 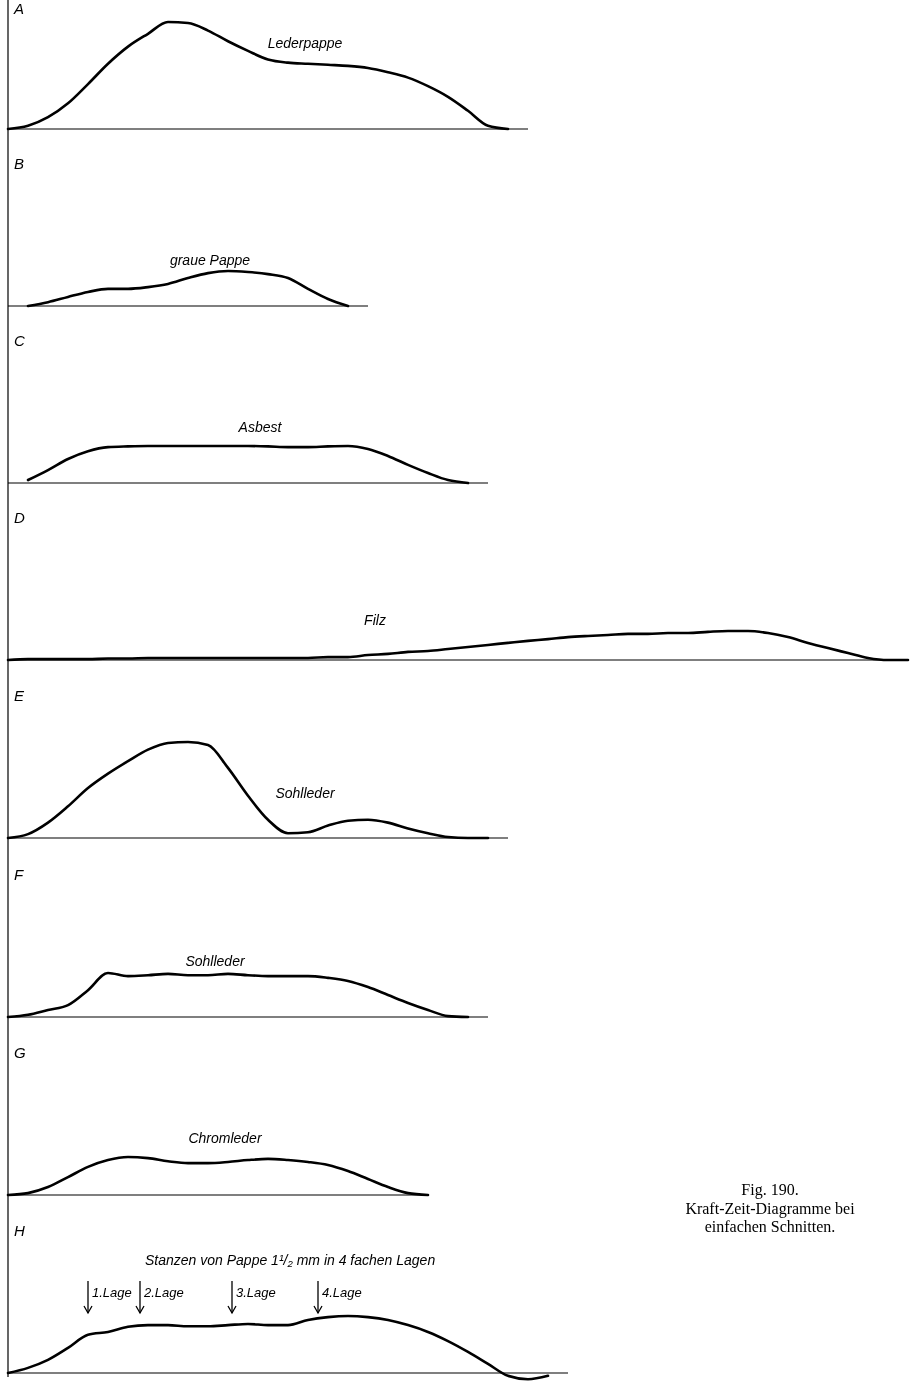 I want to click on text: 4.Lage, so click(x=342, y=1292).